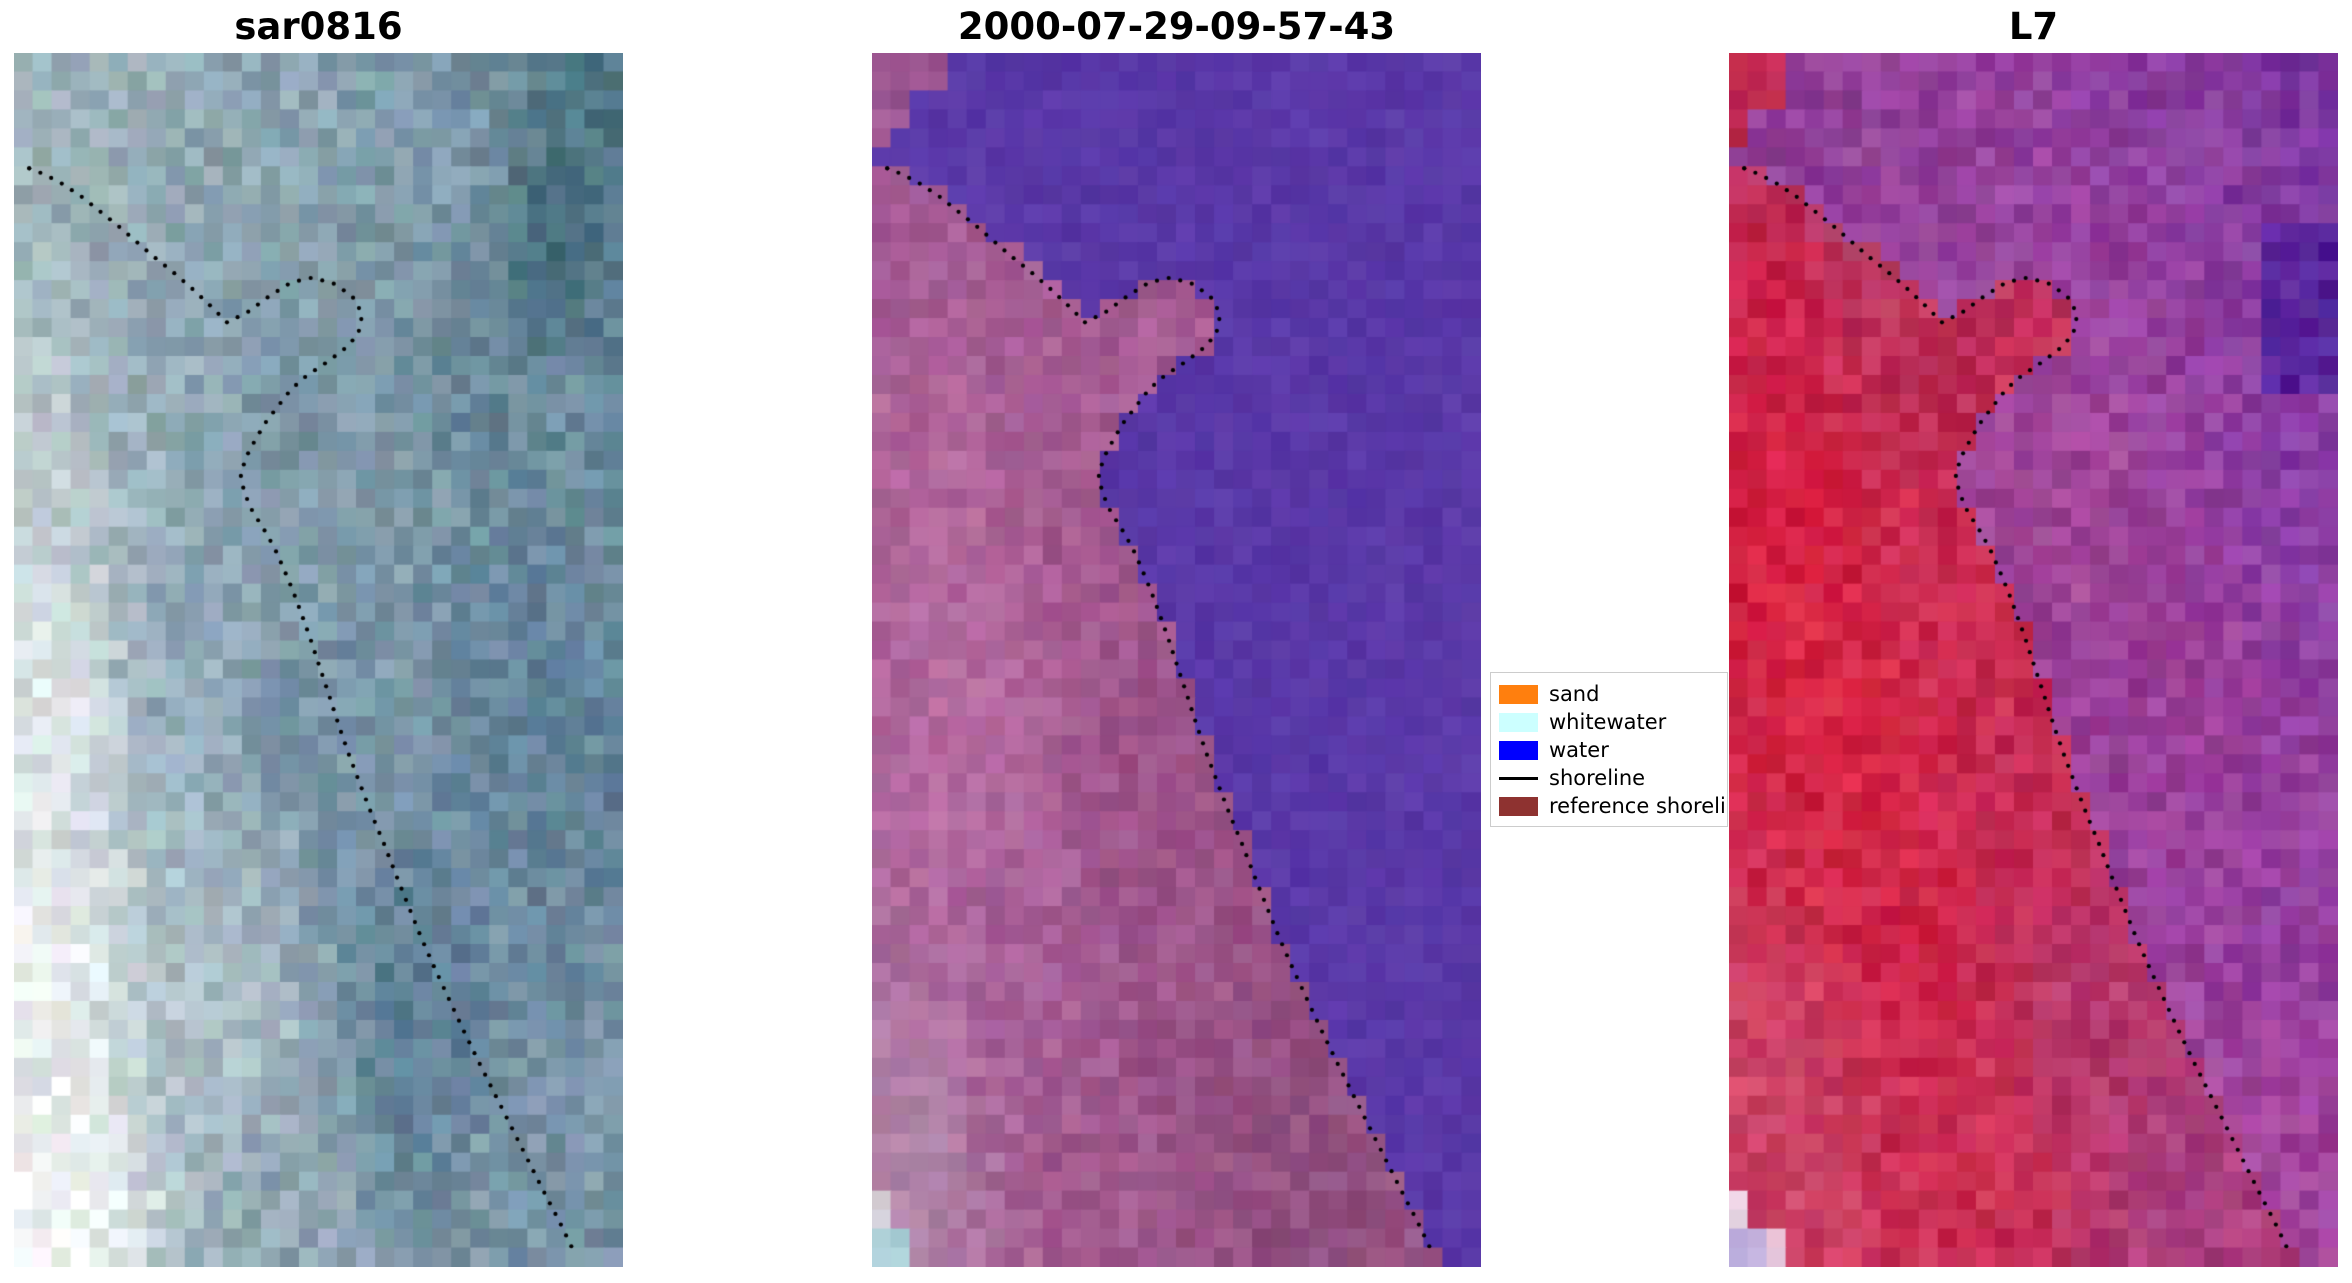 Image resolution: width=2352 pixels, height=1283 pixels. What do you see at coordinates (1518, 722) in the screenshot?
I see `whitewater-swatch` at bounding box center [1518, 722].